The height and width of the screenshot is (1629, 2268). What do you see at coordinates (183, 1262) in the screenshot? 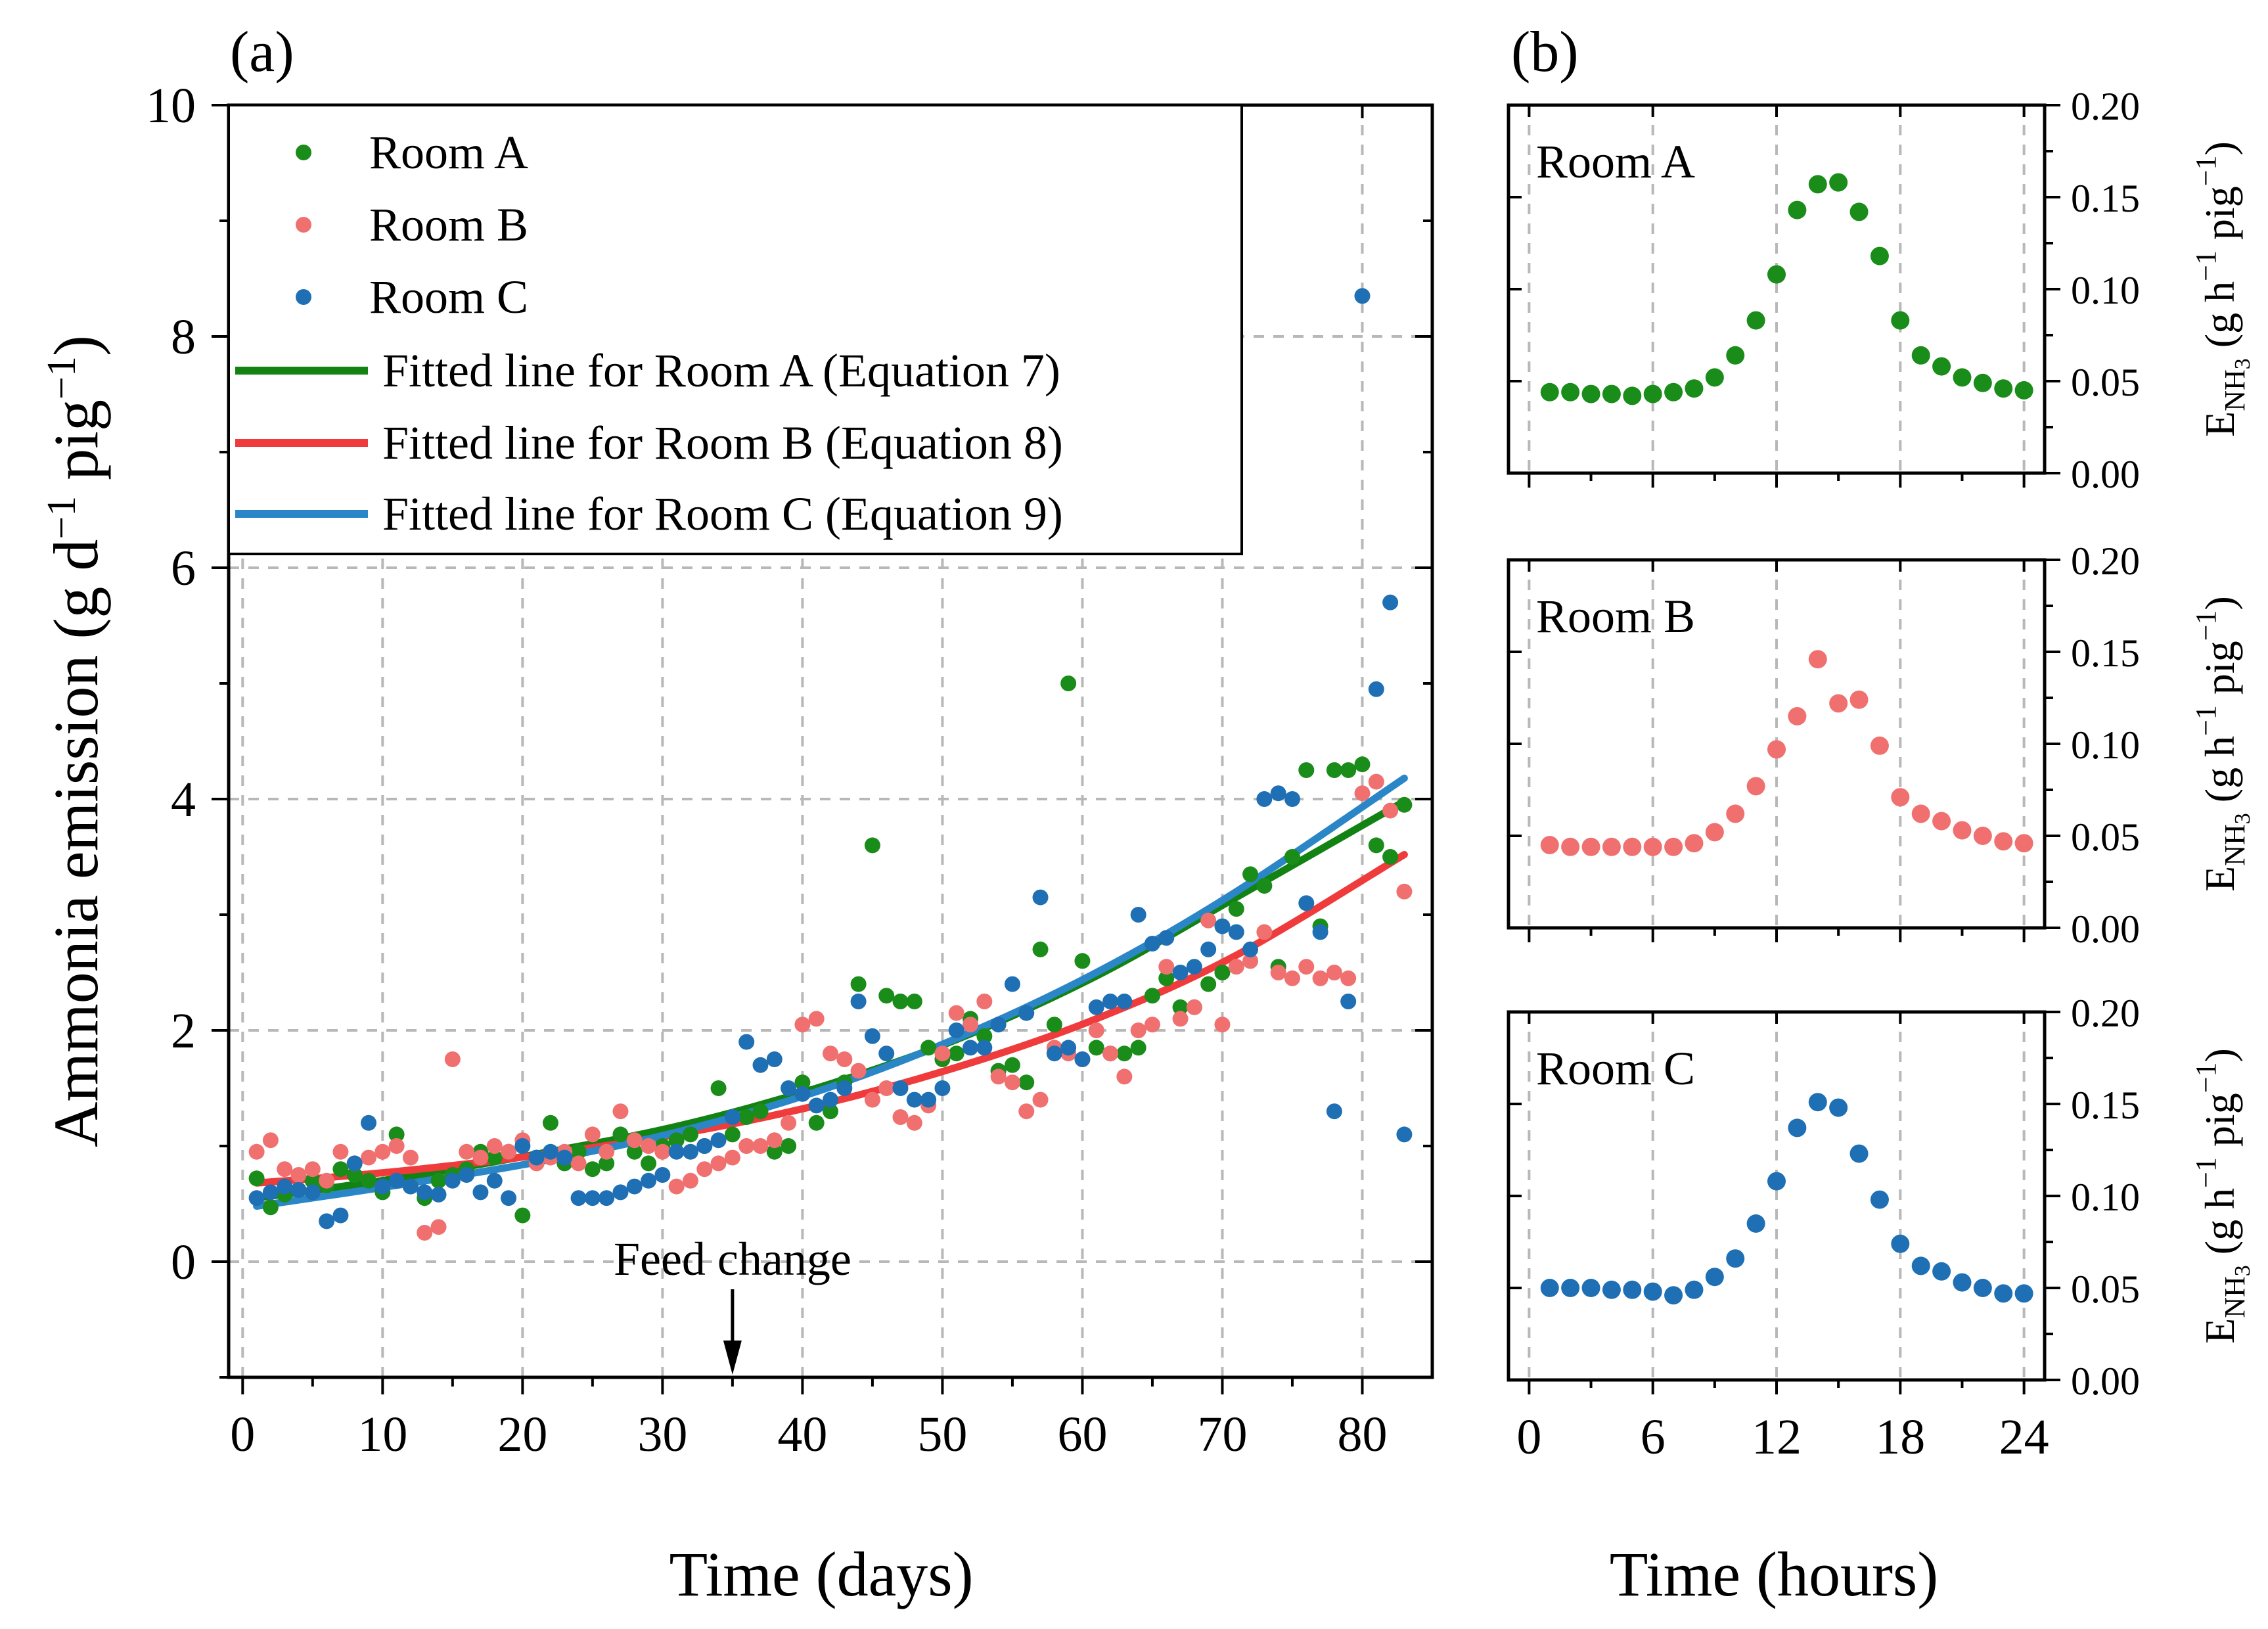
I see `y-tick-label: 0` at bounding box center [183, 1262].